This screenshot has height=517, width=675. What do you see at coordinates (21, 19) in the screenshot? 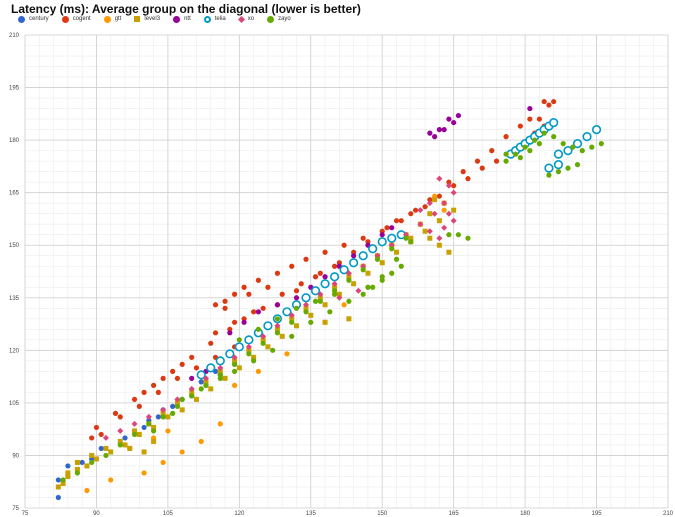
I see `legend-marker-century` at bounding box center [21, 19].